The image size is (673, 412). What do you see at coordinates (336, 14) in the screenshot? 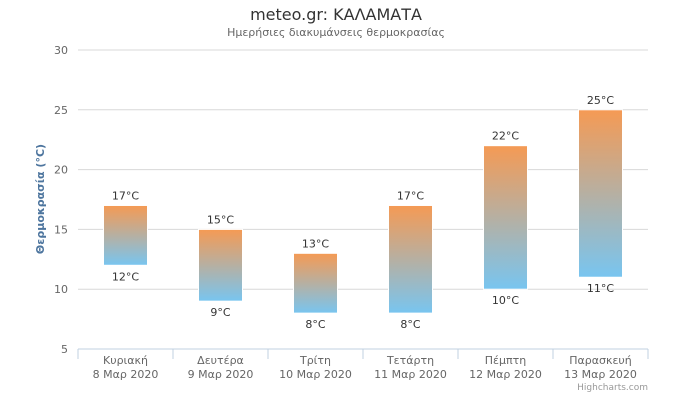
I see `chart-title: meteo.gr: ΚΑΛΑΜΑΤΑ` at bounding box center [336, 14].